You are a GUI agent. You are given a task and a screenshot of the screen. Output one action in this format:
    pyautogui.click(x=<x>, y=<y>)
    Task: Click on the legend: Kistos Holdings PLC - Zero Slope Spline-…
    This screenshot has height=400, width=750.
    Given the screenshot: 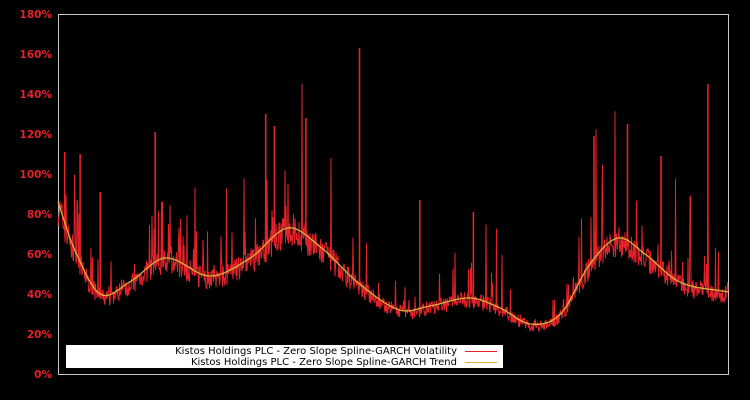 What is the action you would take?
    pyautogui.click(x=284, y=356)
    